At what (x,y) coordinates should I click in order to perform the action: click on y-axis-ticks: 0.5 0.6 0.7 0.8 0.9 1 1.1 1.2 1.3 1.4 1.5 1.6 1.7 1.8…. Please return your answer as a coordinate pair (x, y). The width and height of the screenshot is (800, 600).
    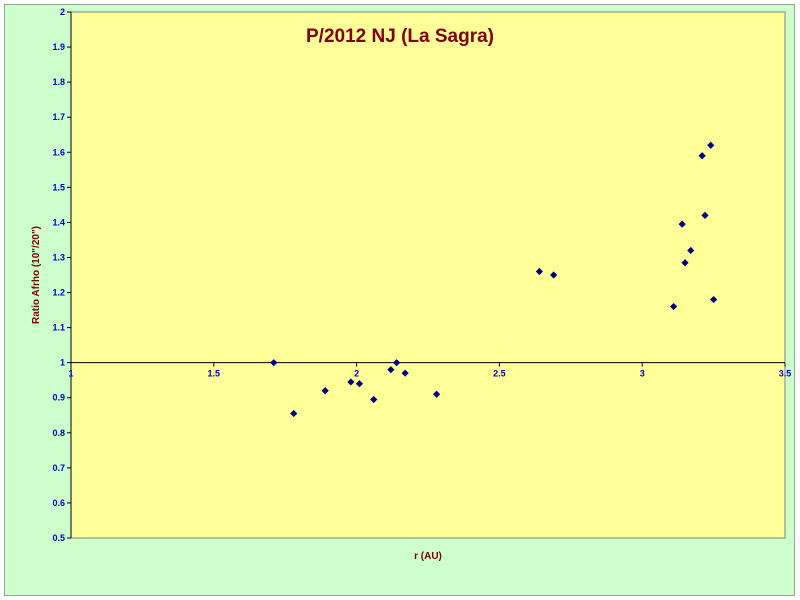
    Looking at the image, I should click on (61, 275).